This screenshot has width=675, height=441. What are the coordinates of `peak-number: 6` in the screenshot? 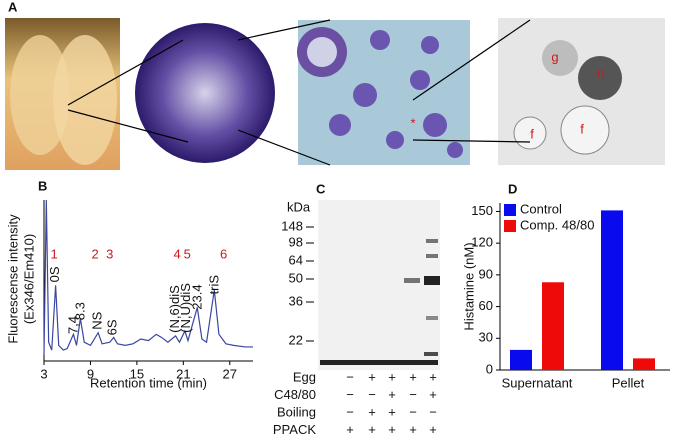 It's located at (223, 253).